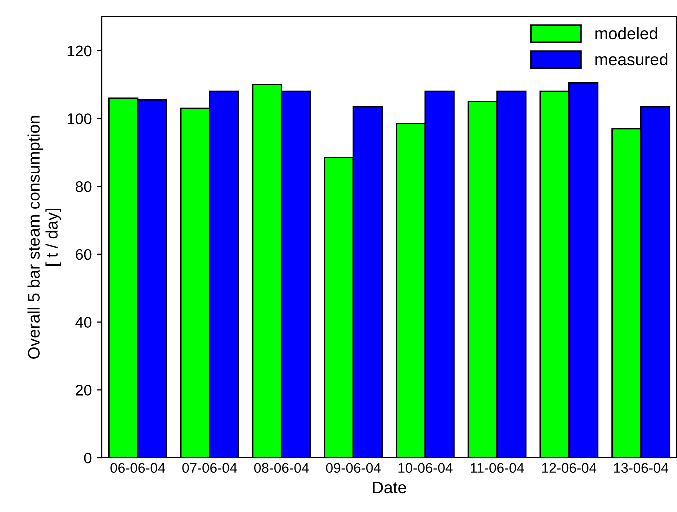 The width and height of the screenshot is (677, 512). What do you see at coordinates (641, 468) in the screenshot?
I see `x-tick-label: 13-06-04` at bounding box center [641, 468].